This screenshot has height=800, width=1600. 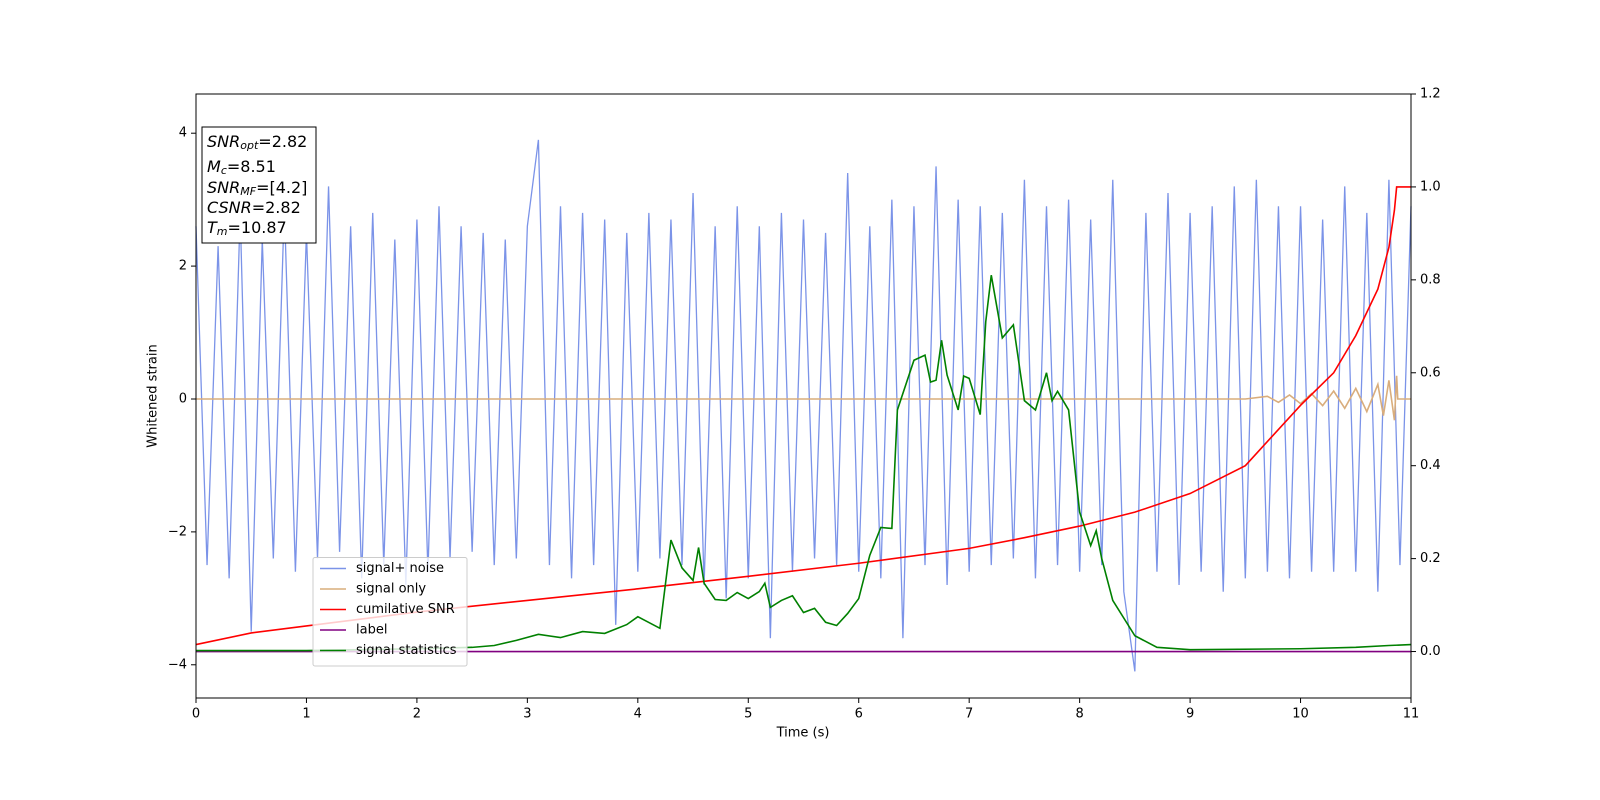 What do you see at coordinates (405, 609) in the screenshot?
I see `legend-label: cumilative SNR` at bounding box center [405, 609].